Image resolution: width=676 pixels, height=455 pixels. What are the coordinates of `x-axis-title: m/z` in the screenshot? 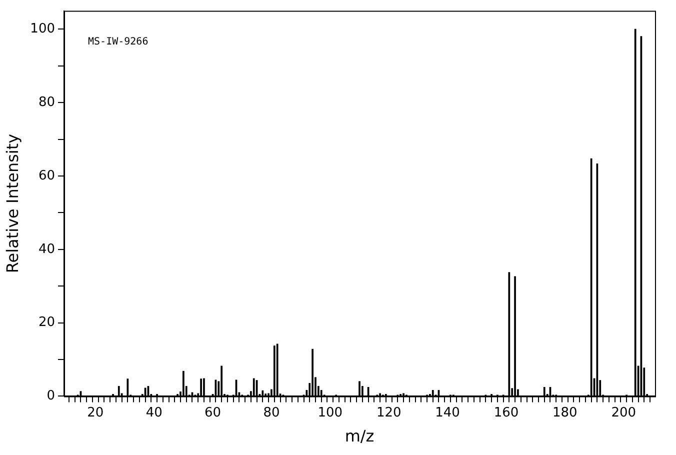 It's located at (359, 436).